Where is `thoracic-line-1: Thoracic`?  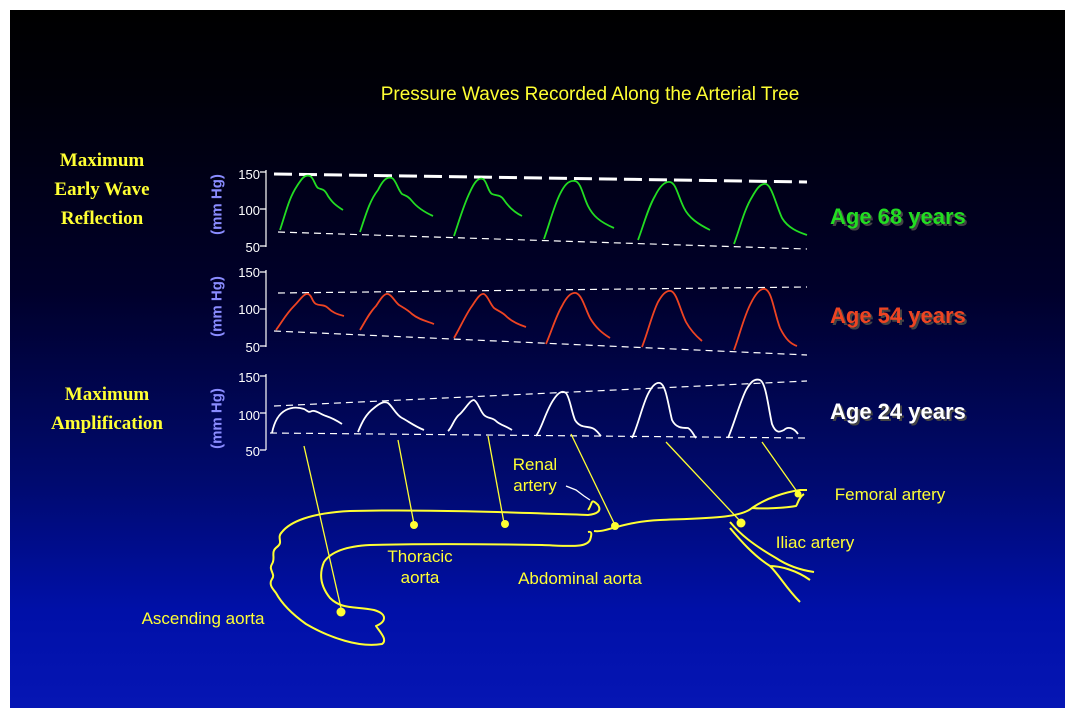
thoracic-line-1: Thoracic is located at coordinates (420, 556).